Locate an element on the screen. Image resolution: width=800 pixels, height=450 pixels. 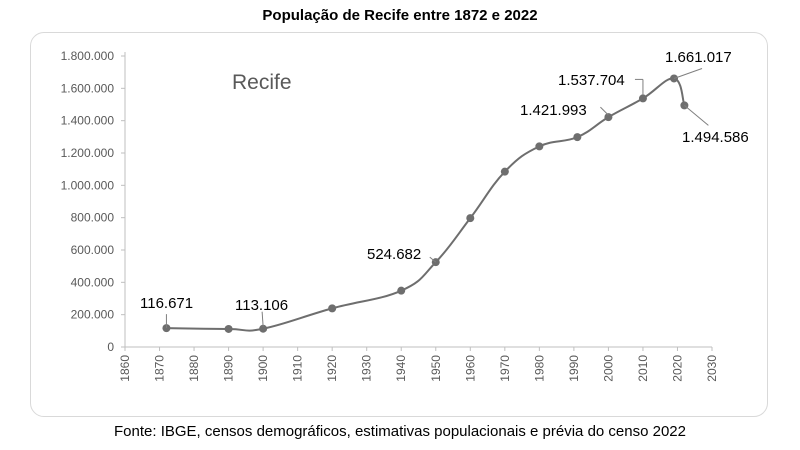
y-tick-label: 800.000 is located at coordinates (93, 218).